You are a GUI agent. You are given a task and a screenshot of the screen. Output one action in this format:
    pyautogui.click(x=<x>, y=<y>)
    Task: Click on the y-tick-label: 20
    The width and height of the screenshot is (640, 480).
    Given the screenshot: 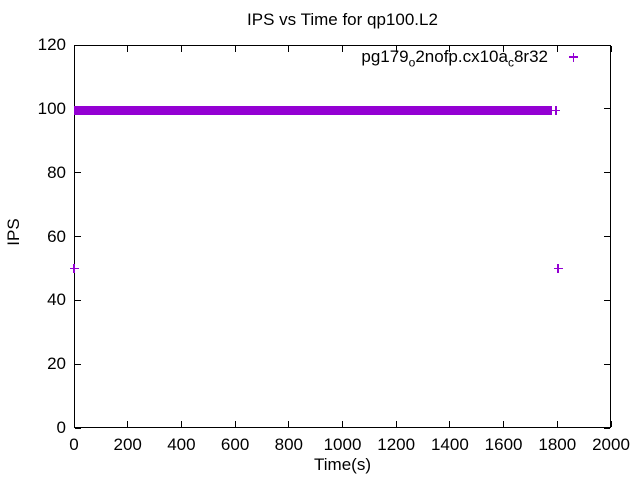 What is the action you would take?
    pyautogui.click(x=56, y=364)
    